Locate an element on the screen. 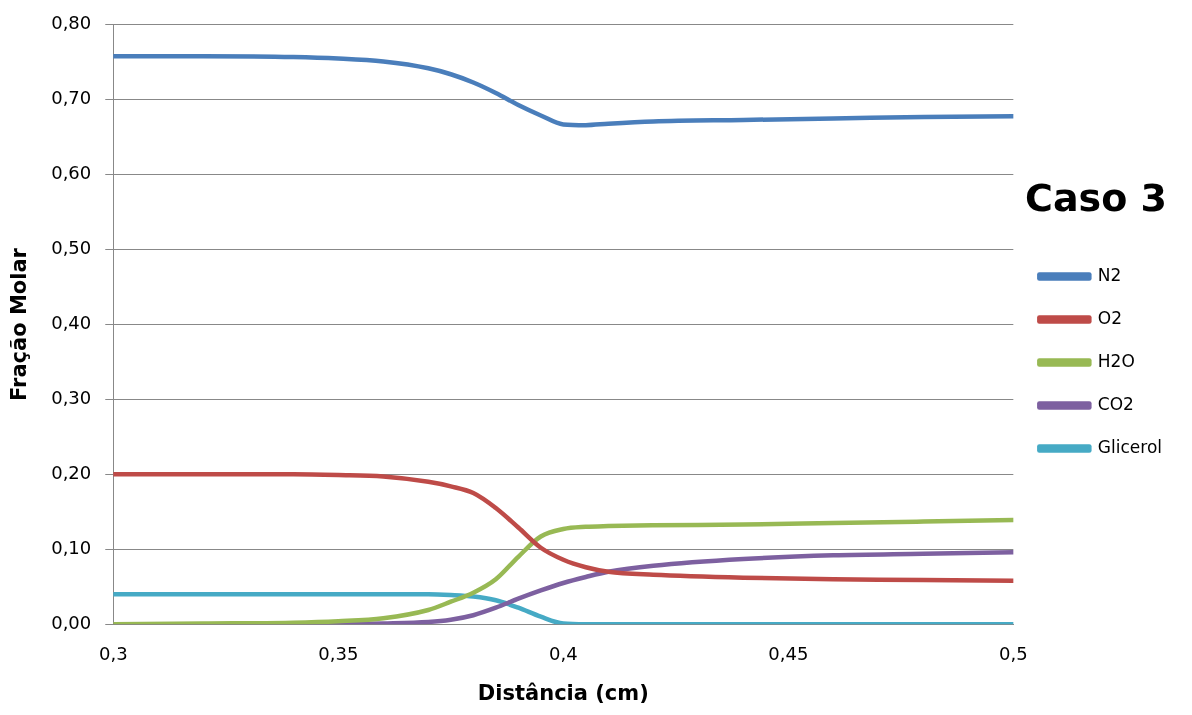  y-tick-label: 0,10 is located at coordinates (71, 547).